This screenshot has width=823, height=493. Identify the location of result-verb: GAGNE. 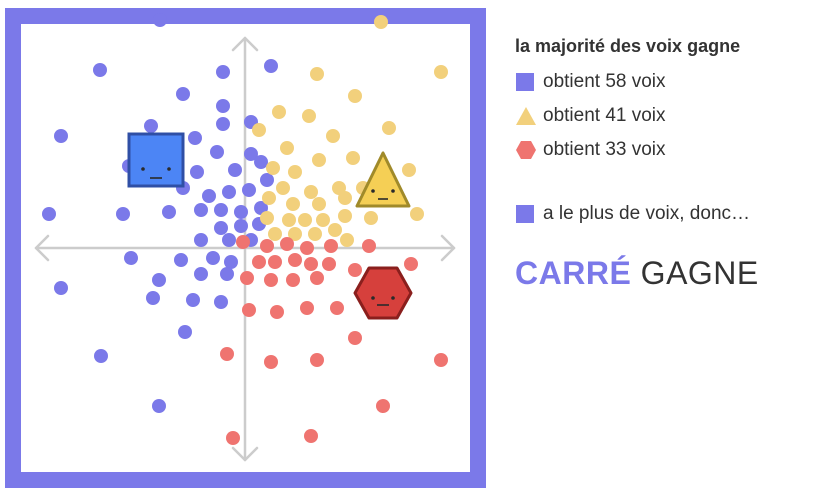
(699, 273).